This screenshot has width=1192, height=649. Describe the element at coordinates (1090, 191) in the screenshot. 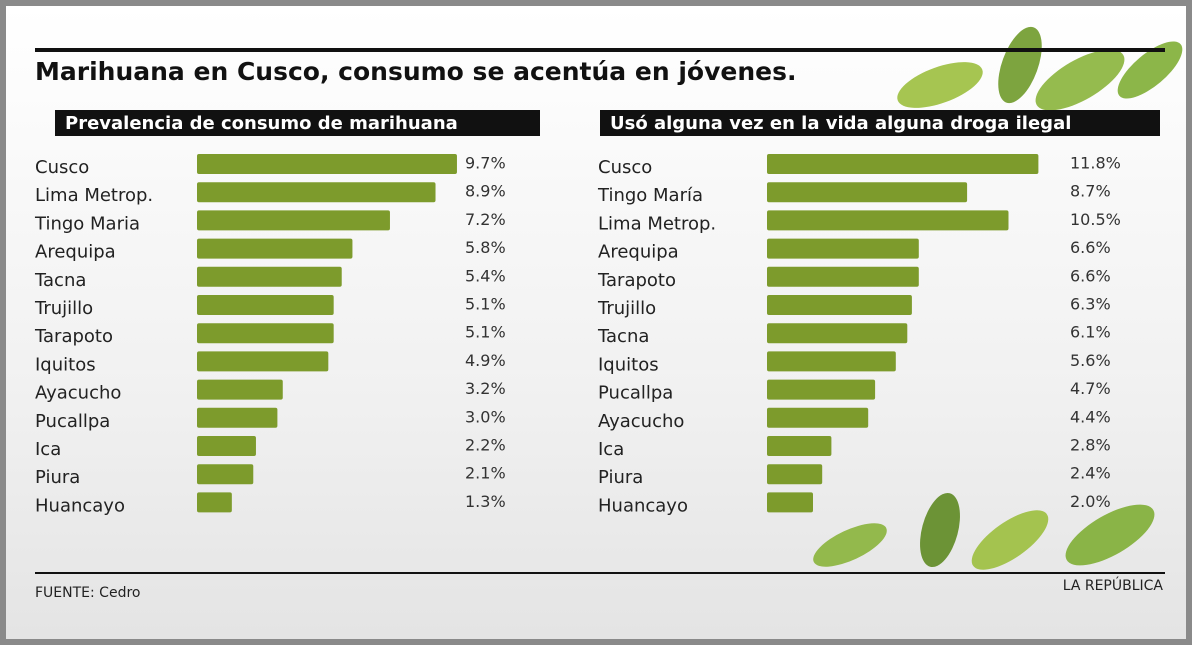

I see `value-label: 8.7%` at that location.